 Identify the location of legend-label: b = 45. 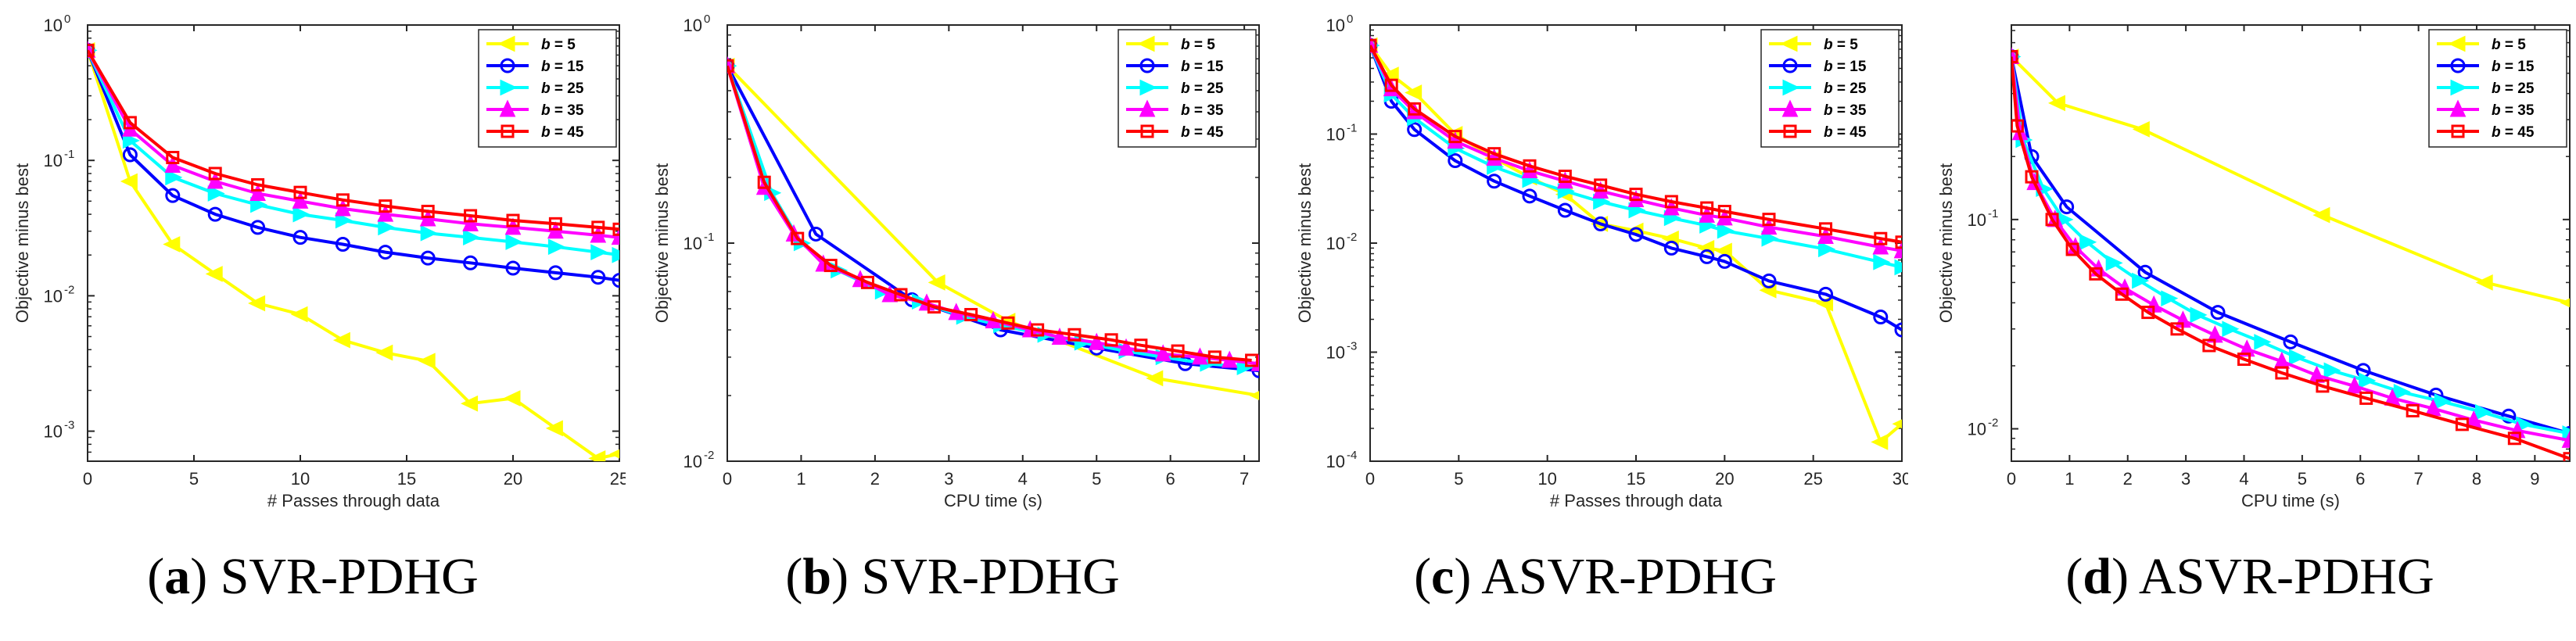
(1845, 132).